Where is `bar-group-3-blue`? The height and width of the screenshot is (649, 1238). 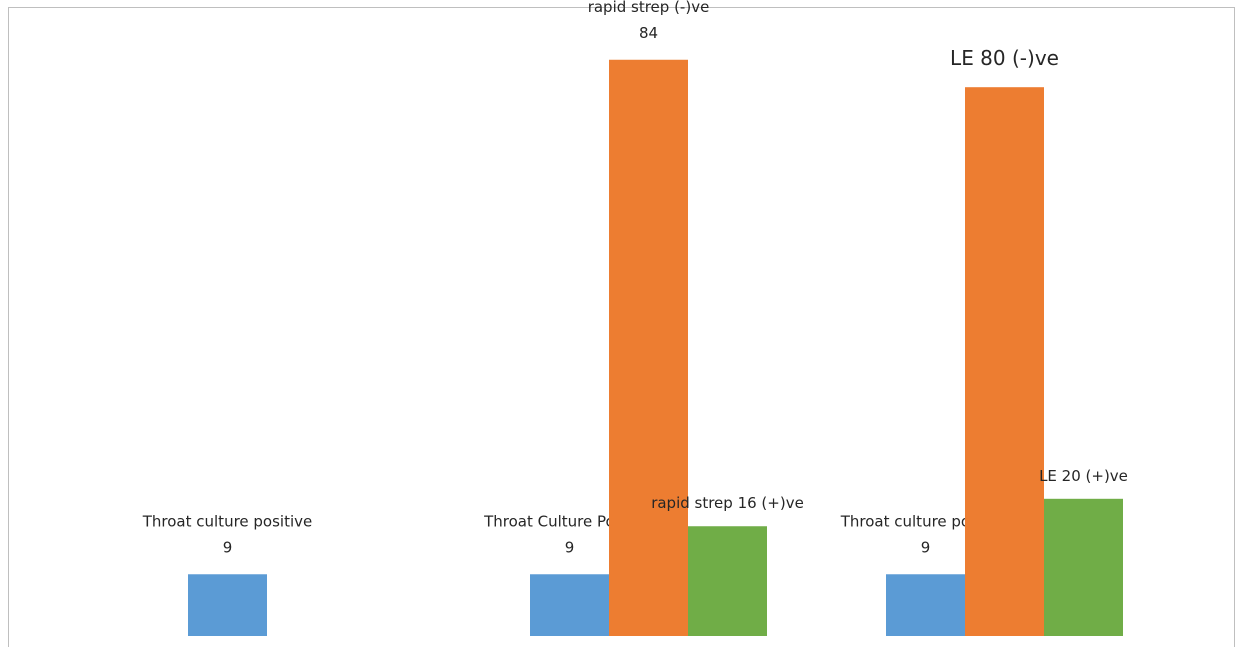
bar-group-3-blue is located at coordinates (925, 605).